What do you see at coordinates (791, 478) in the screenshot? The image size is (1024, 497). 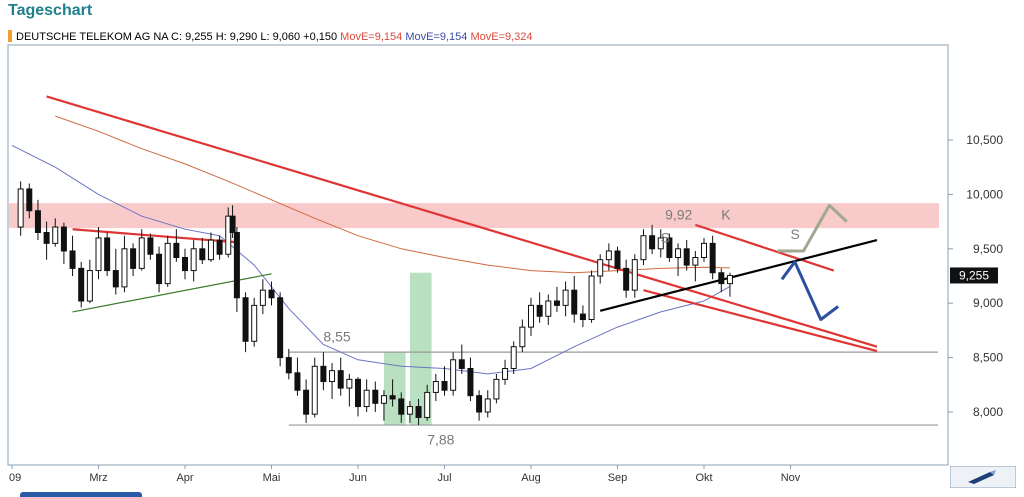 I see `x-tick-label: Nov` at bounding box center [791, 478].